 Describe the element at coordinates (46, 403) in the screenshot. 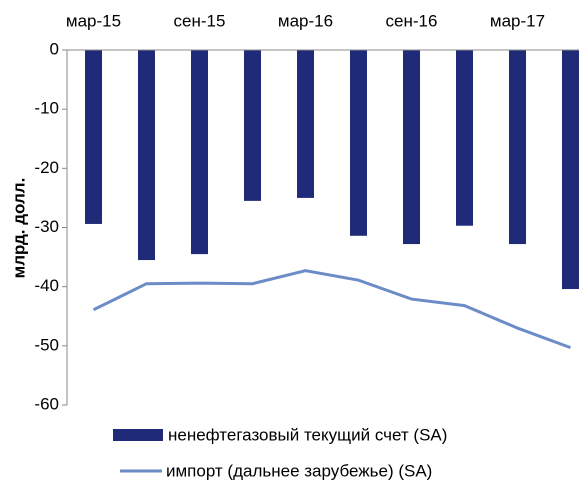

I see `y-tick-label: -60` at that location.